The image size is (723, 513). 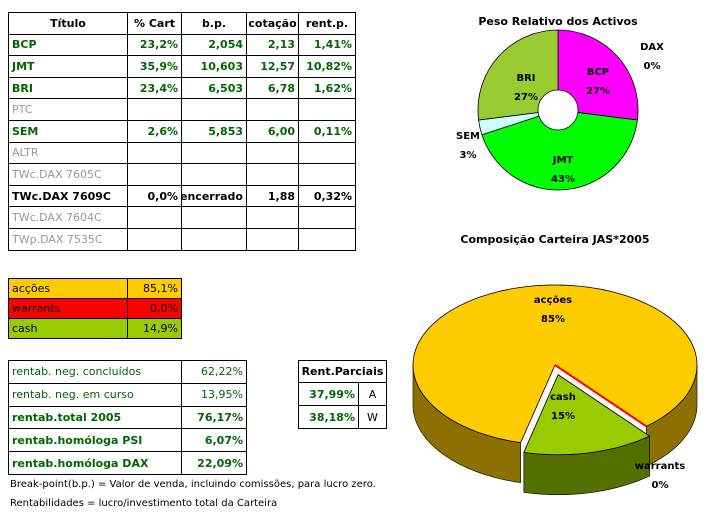 I want to click on cell: 6,07%, so click(x=214, y=440).